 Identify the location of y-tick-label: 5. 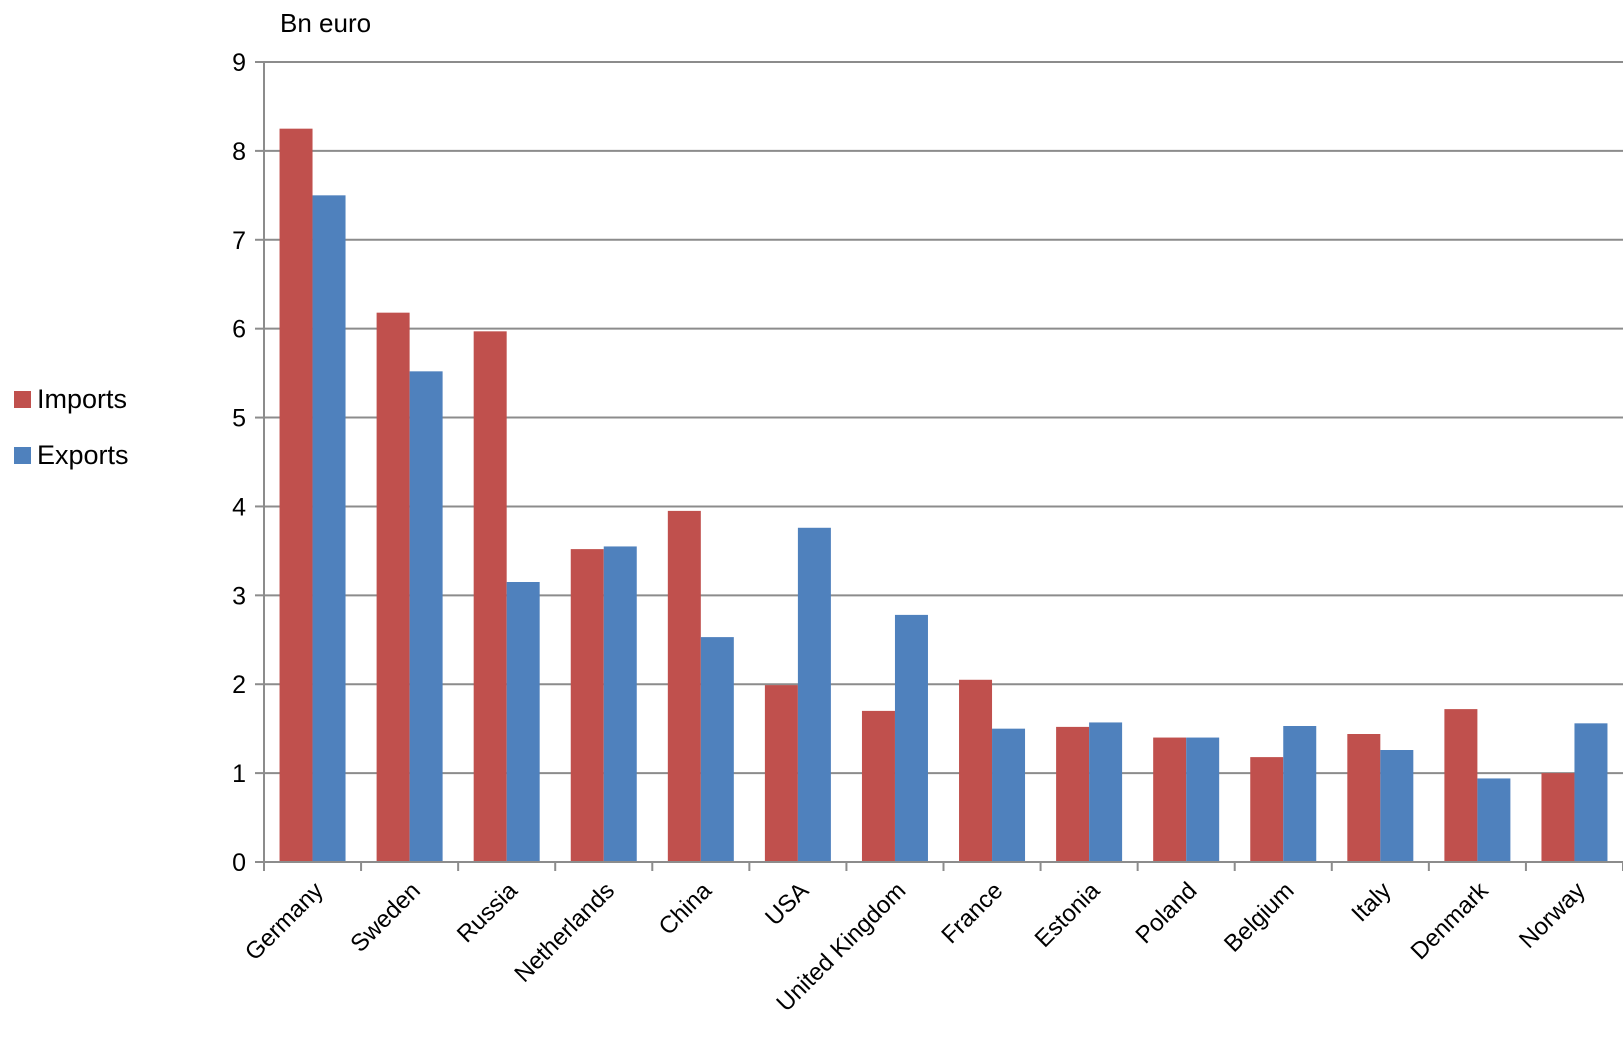
(239, 419).